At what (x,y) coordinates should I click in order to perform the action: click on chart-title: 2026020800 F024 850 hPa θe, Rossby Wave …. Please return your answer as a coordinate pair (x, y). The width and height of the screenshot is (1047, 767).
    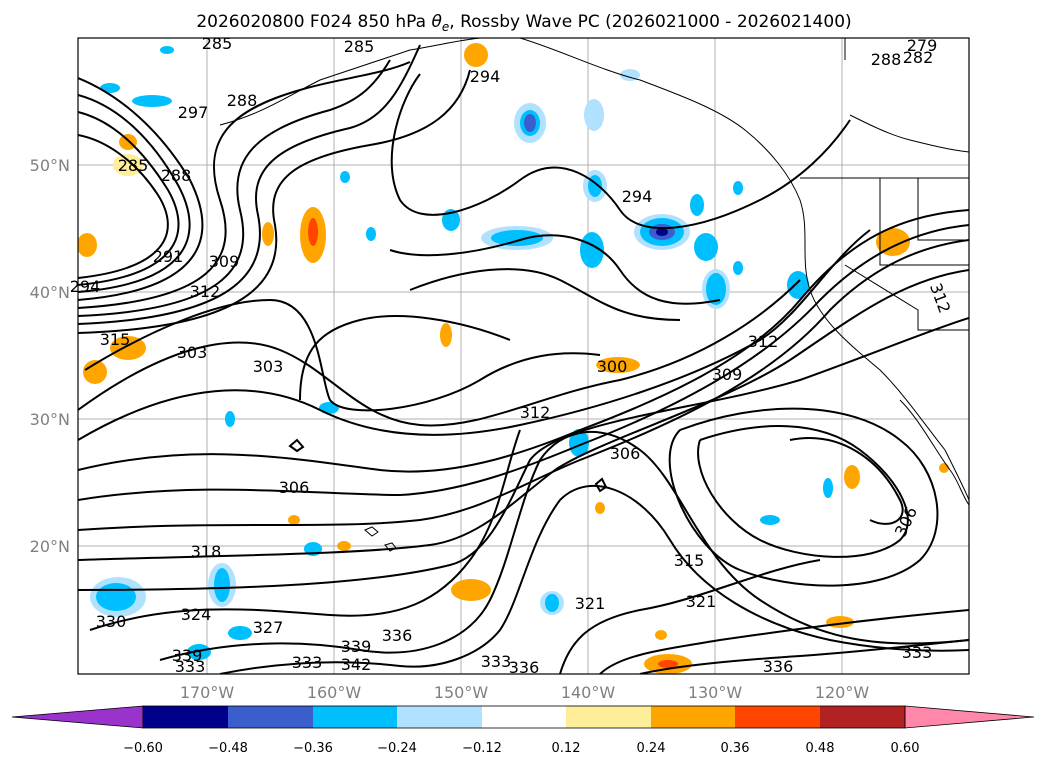
    Looking at the image, I should click on (523, 23).